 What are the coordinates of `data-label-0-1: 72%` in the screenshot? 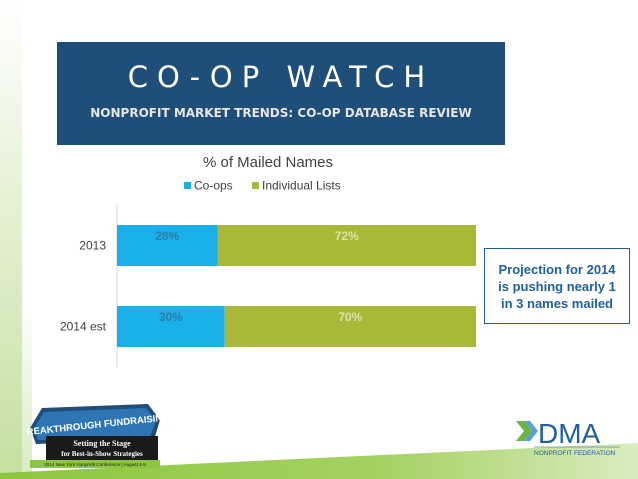 It's located at (347, 236).